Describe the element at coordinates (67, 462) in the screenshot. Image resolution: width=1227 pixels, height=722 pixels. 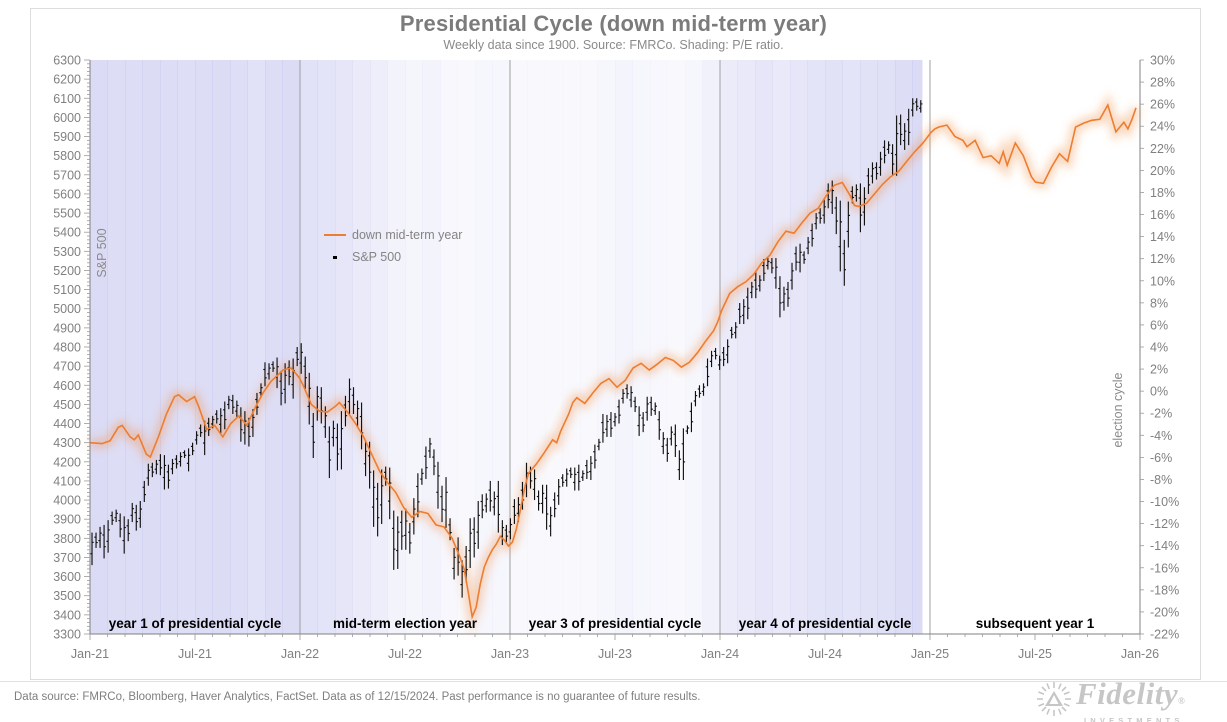
I see `left-axis-tick-label: 4200` at that location.